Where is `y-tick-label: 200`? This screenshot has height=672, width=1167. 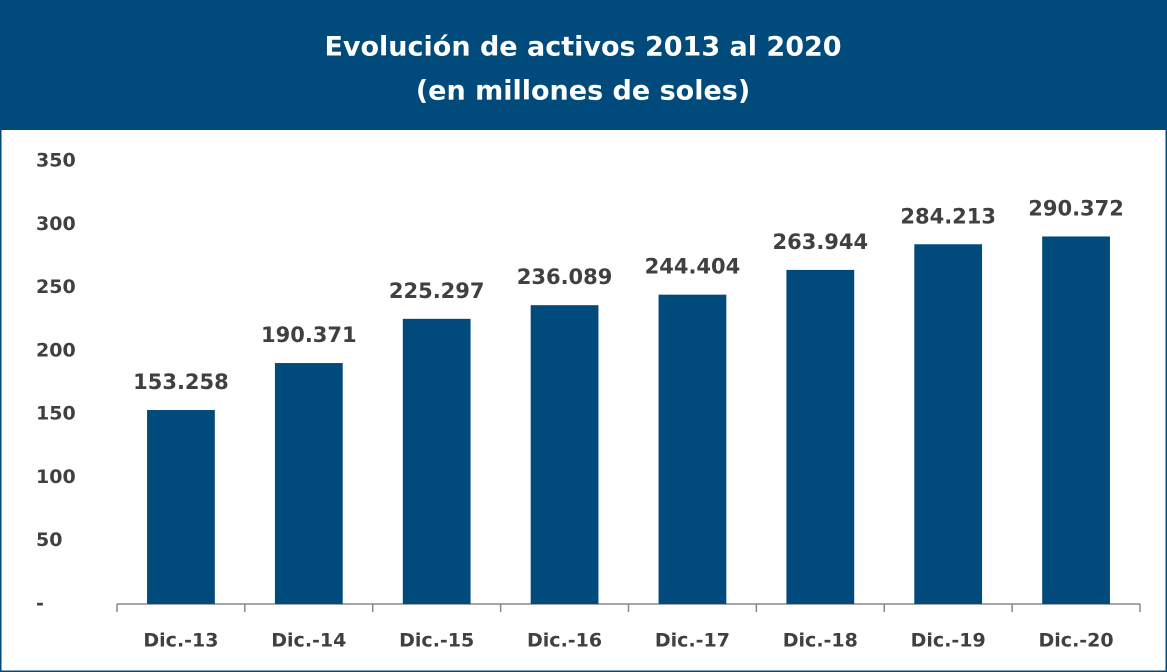
y-tick-label: 200 is located at coordinates (56, 350).